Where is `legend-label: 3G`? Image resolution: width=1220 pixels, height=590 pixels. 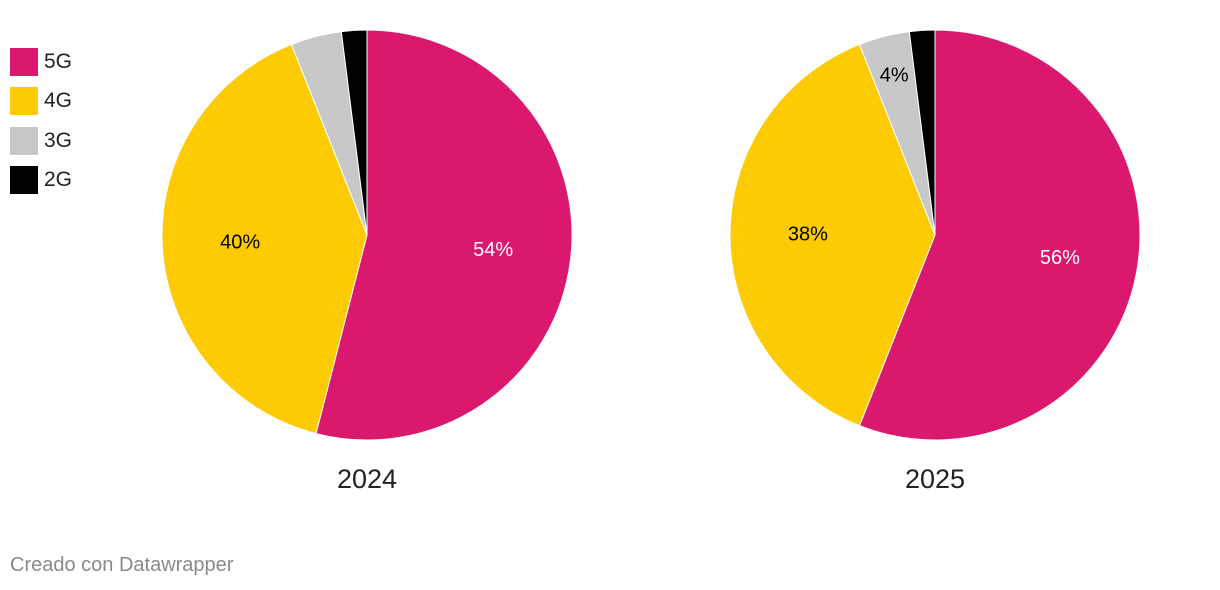 legend-label: 3G is located at coordinates (58, 140).